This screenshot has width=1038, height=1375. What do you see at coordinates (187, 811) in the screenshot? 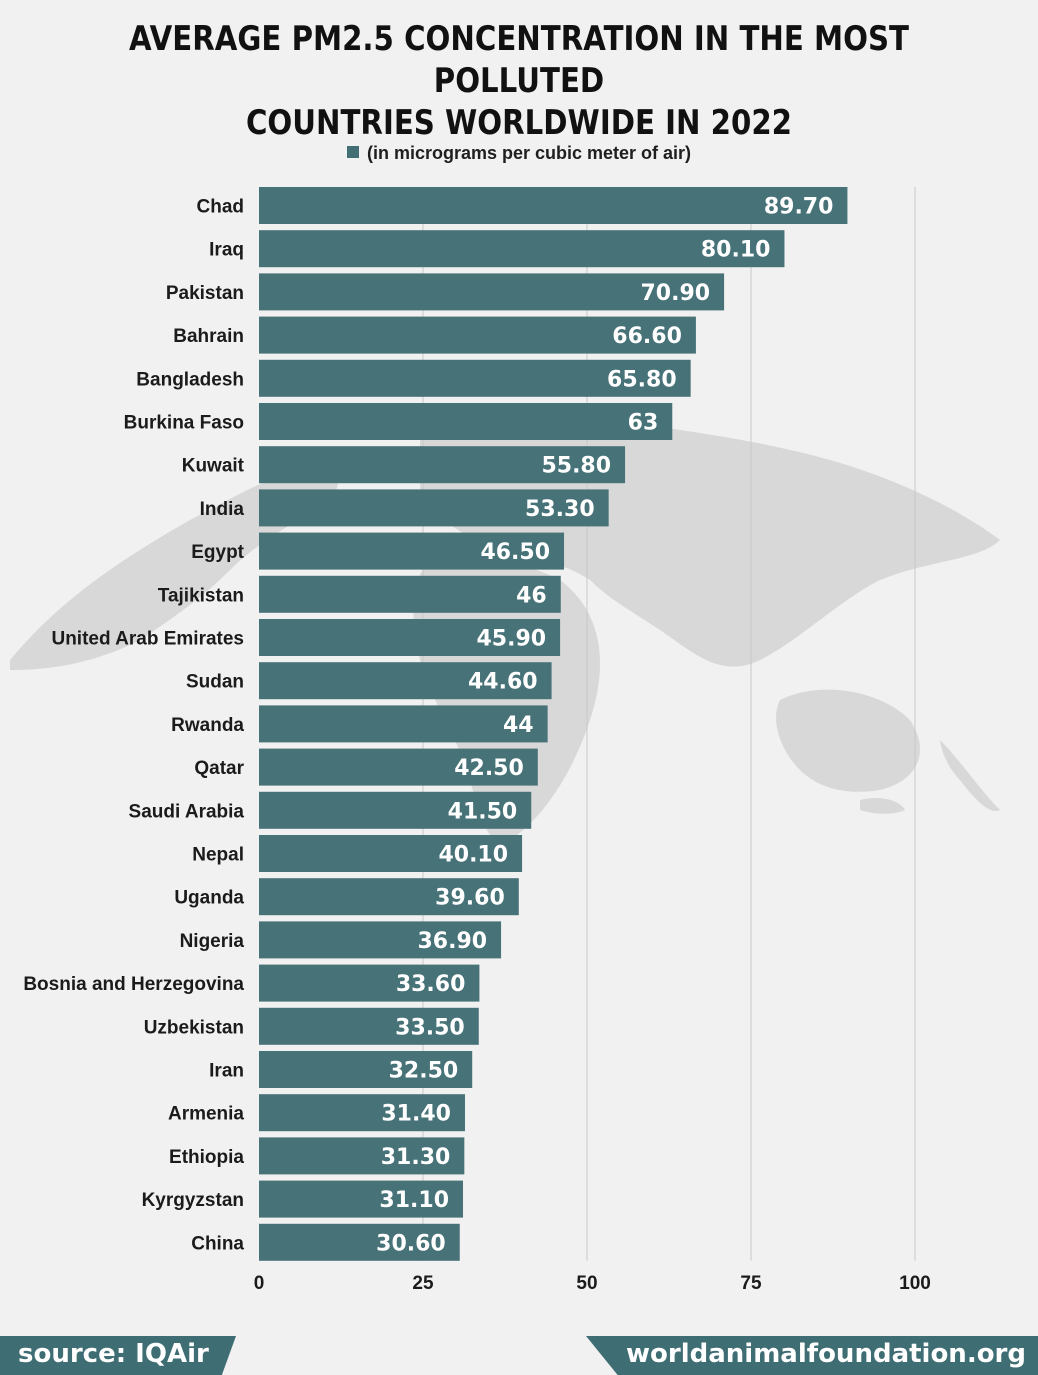
I see `category-label: Saudi Arabia` at bounding box center [187, 811].